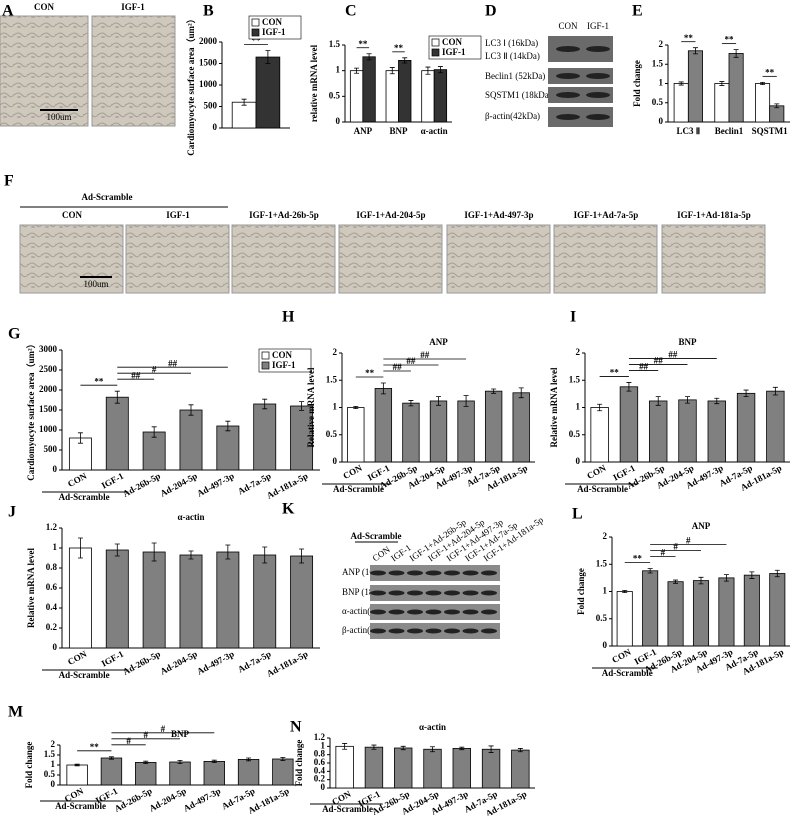 The width and height of the screenshot is (797, 816). What do you see at coordinates (275, 27) in the screenshot?
I see `legend-box` at bounding box center [275, 27].